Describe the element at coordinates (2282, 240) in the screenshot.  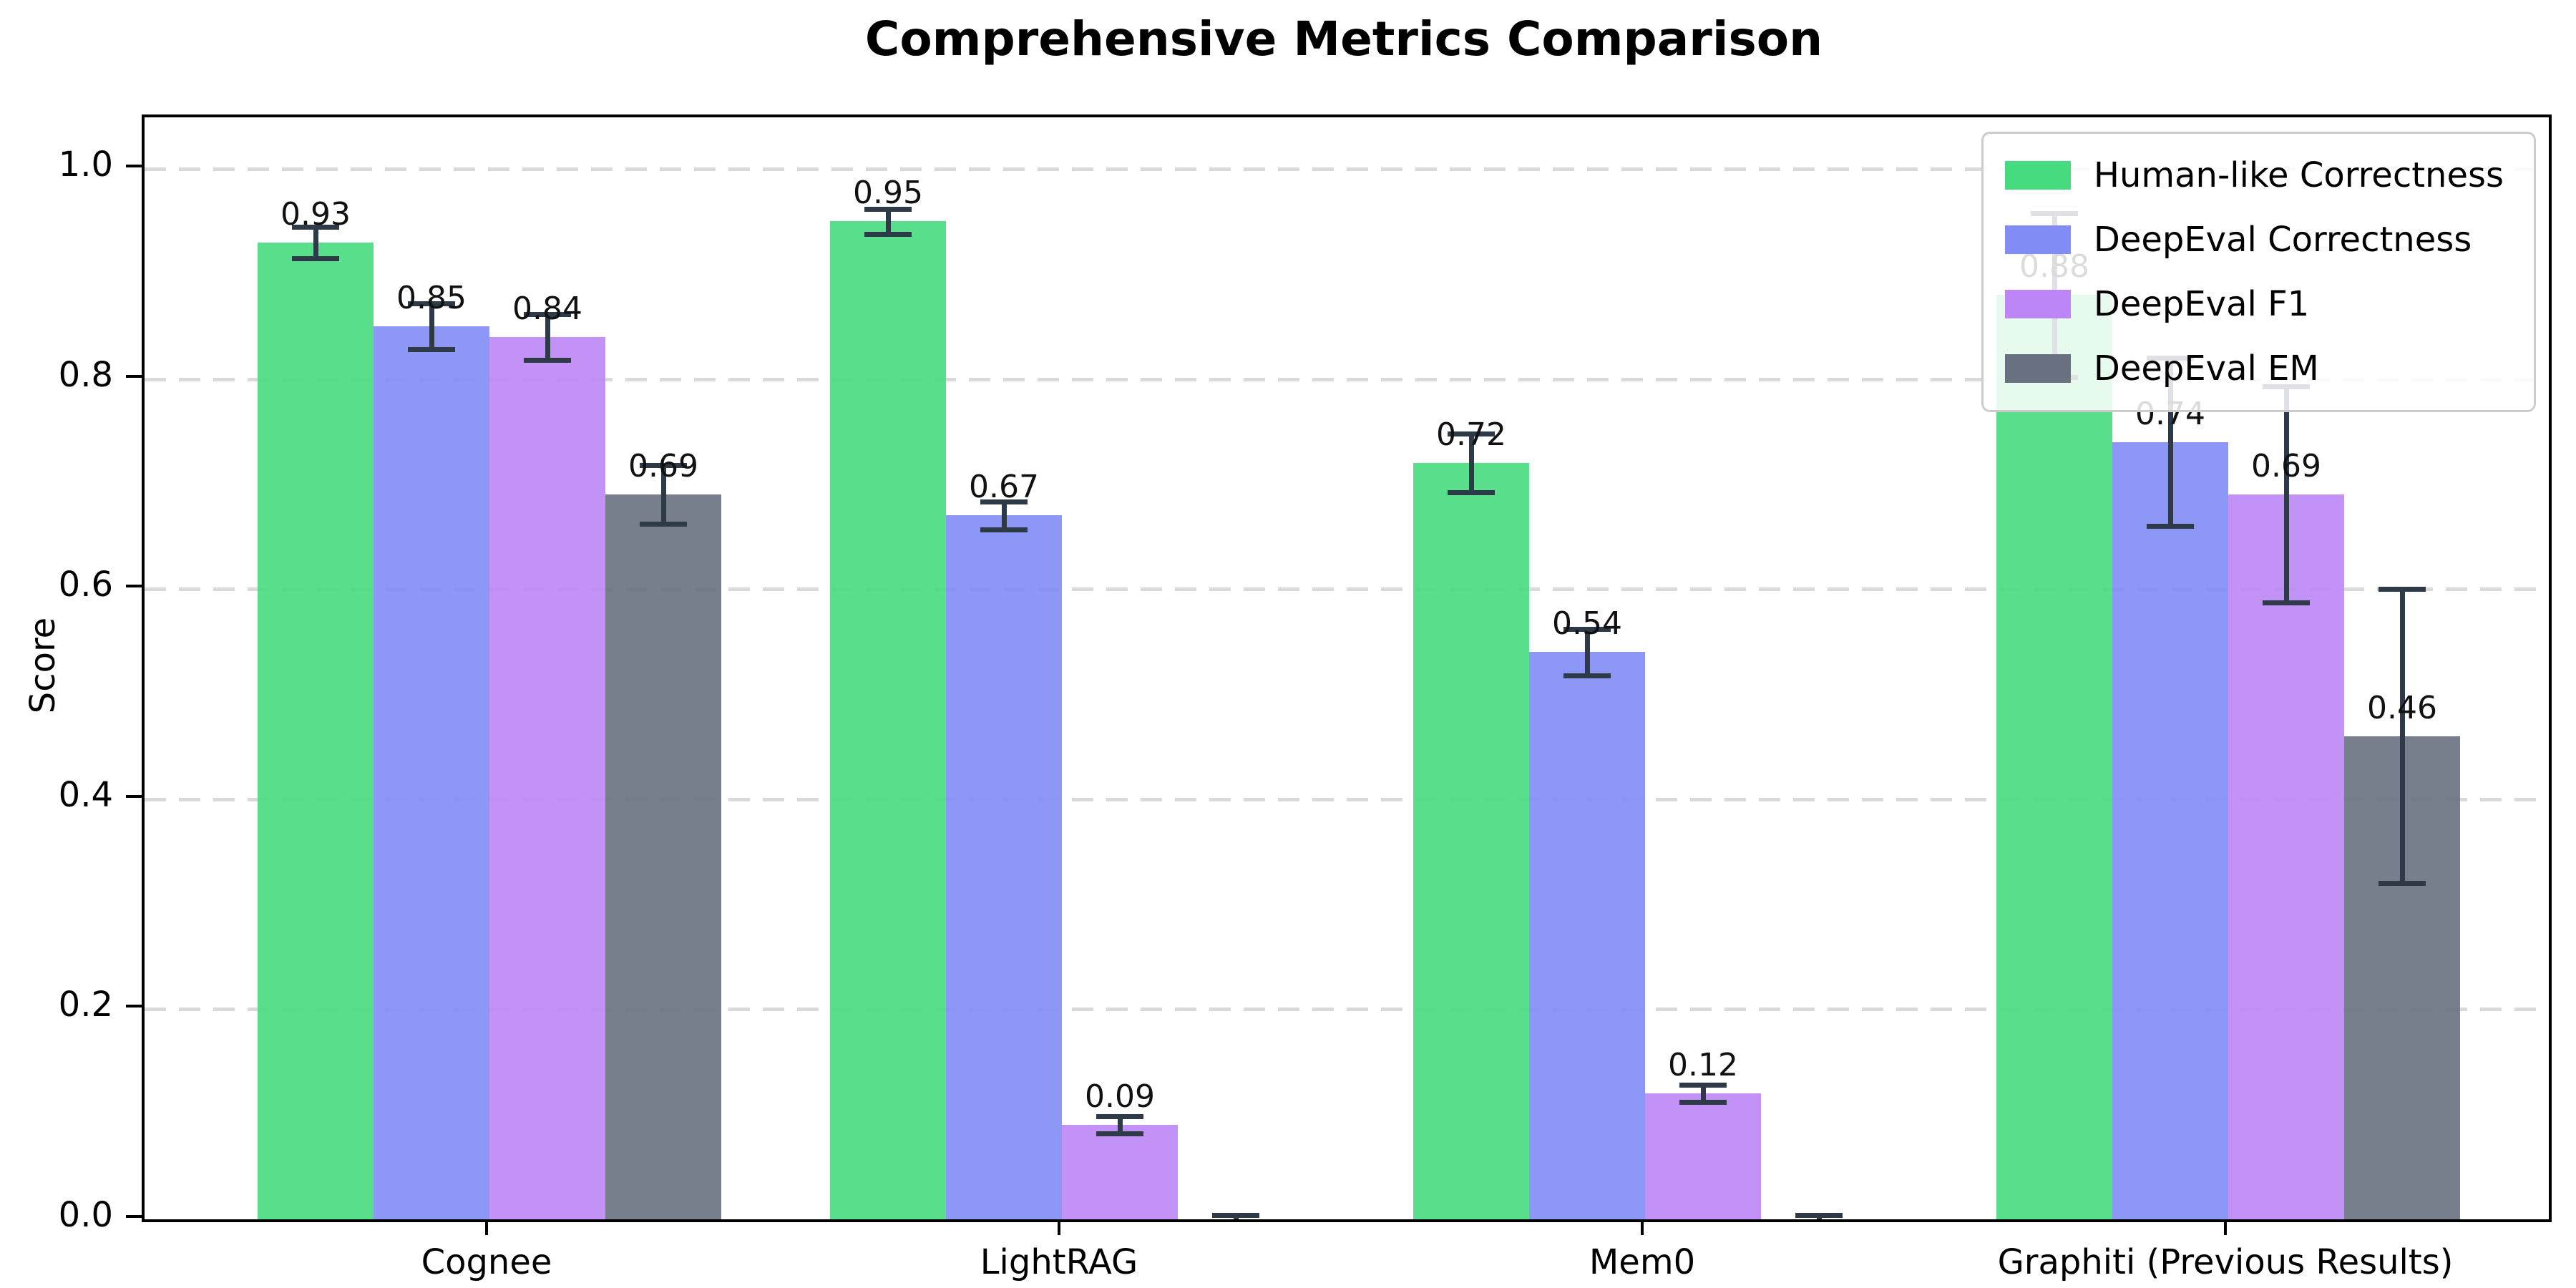
I see `legend-label: DeepEval Correctness` at that location.